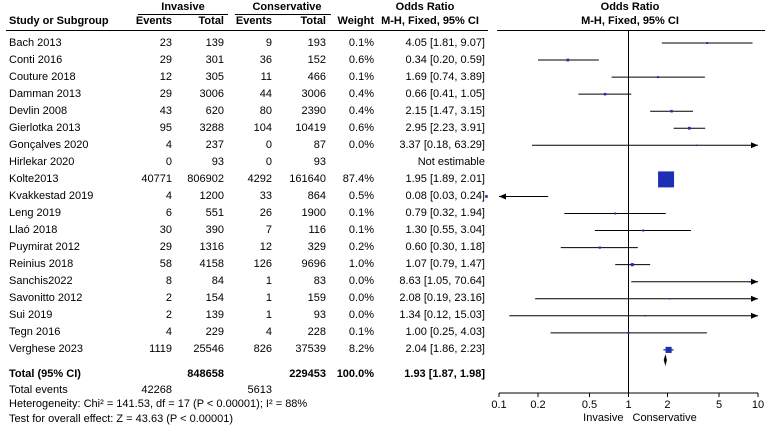 This screenshot has height=432, width=773. What do you see at coordinates (667, 405) in the screenshot?
I see `x-tick-label: 2` at bounding box center [667, 405].